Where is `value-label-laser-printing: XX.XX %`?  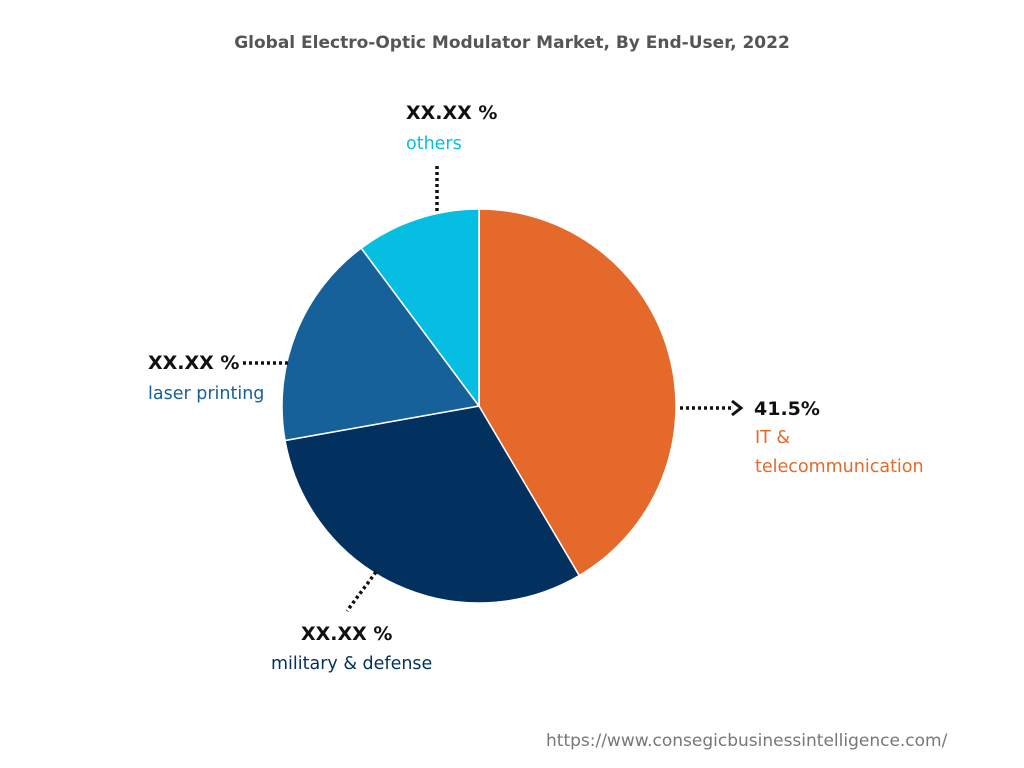
value-label-laser-printing: XX.XX % is located at coordinates (194, 363).